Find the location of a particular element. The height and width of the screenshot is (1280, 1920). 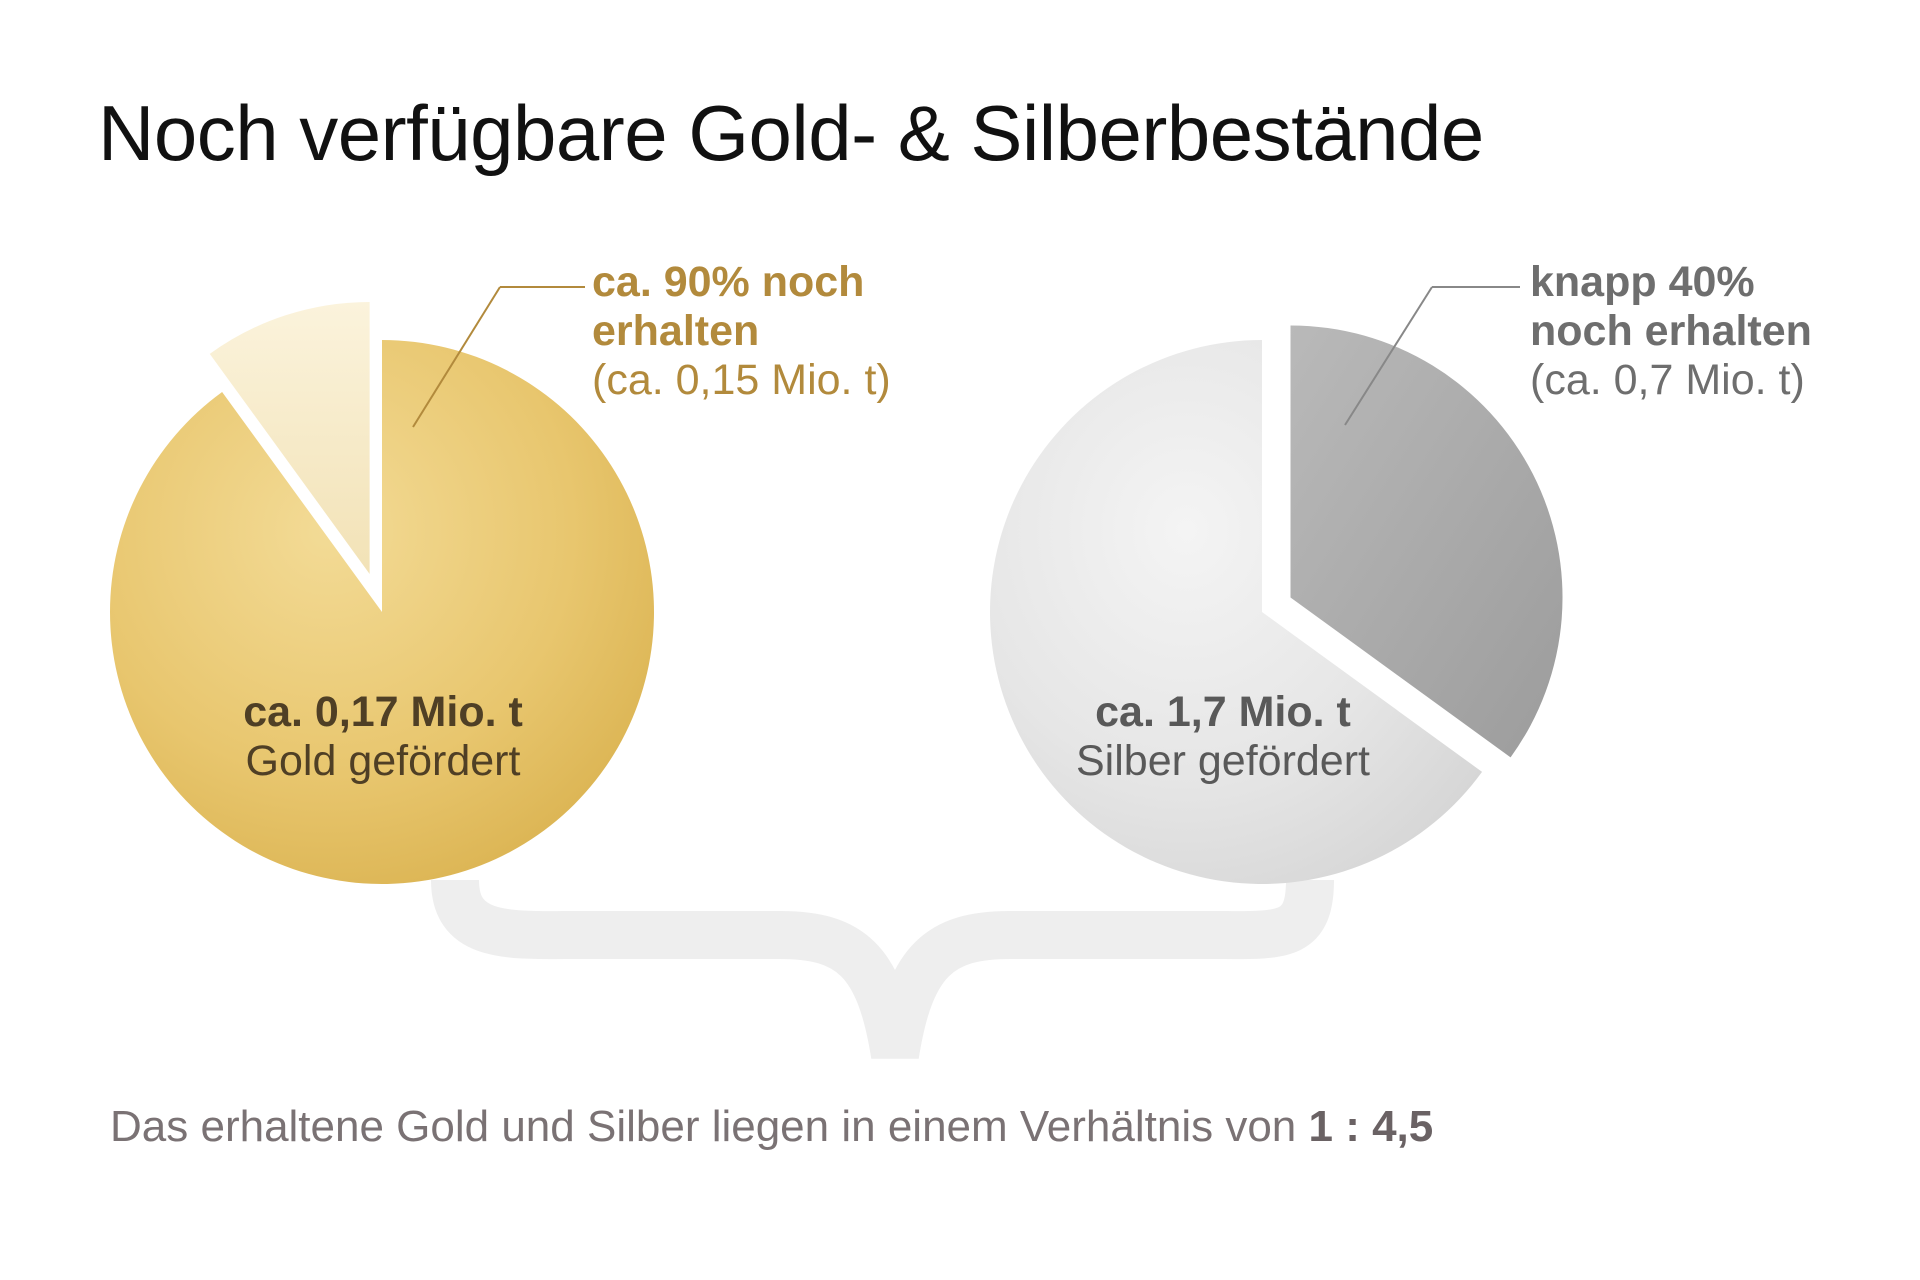

silver-slice-rest is located at coordinates (1236, 612).